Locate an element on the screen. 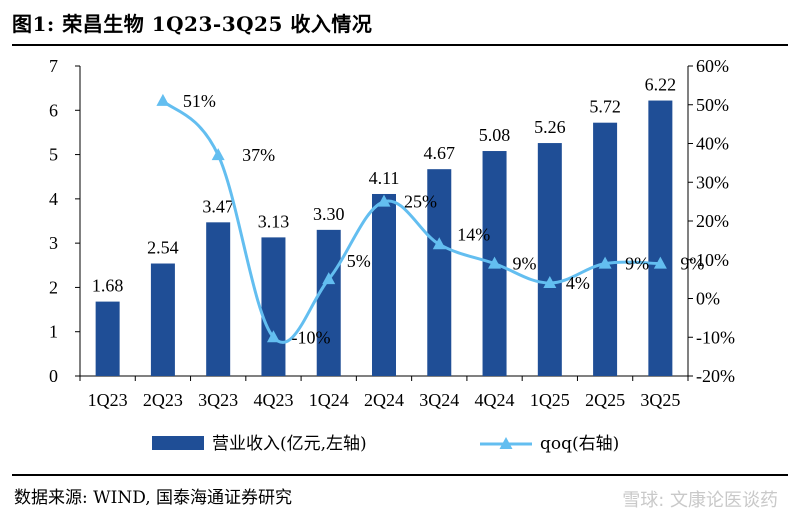 The width and height of the screenshot is (800, 527). x-category-label: 3Q24 is located at coordinates (439, 400).